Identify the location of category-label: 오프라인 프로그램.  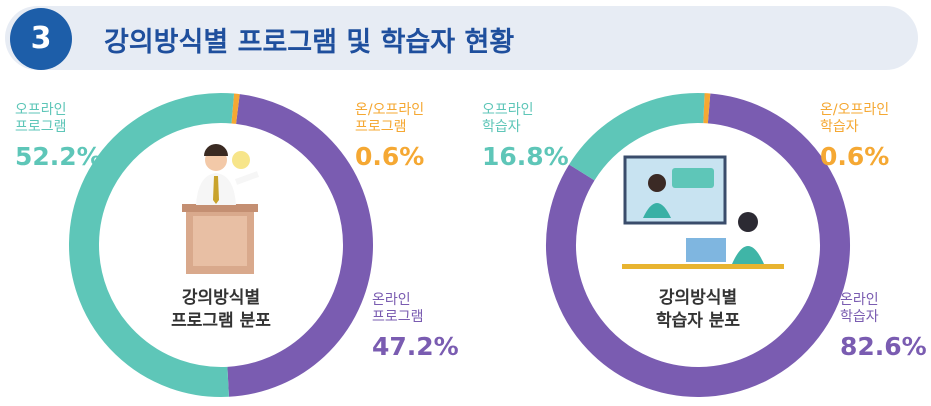
(41, 118).